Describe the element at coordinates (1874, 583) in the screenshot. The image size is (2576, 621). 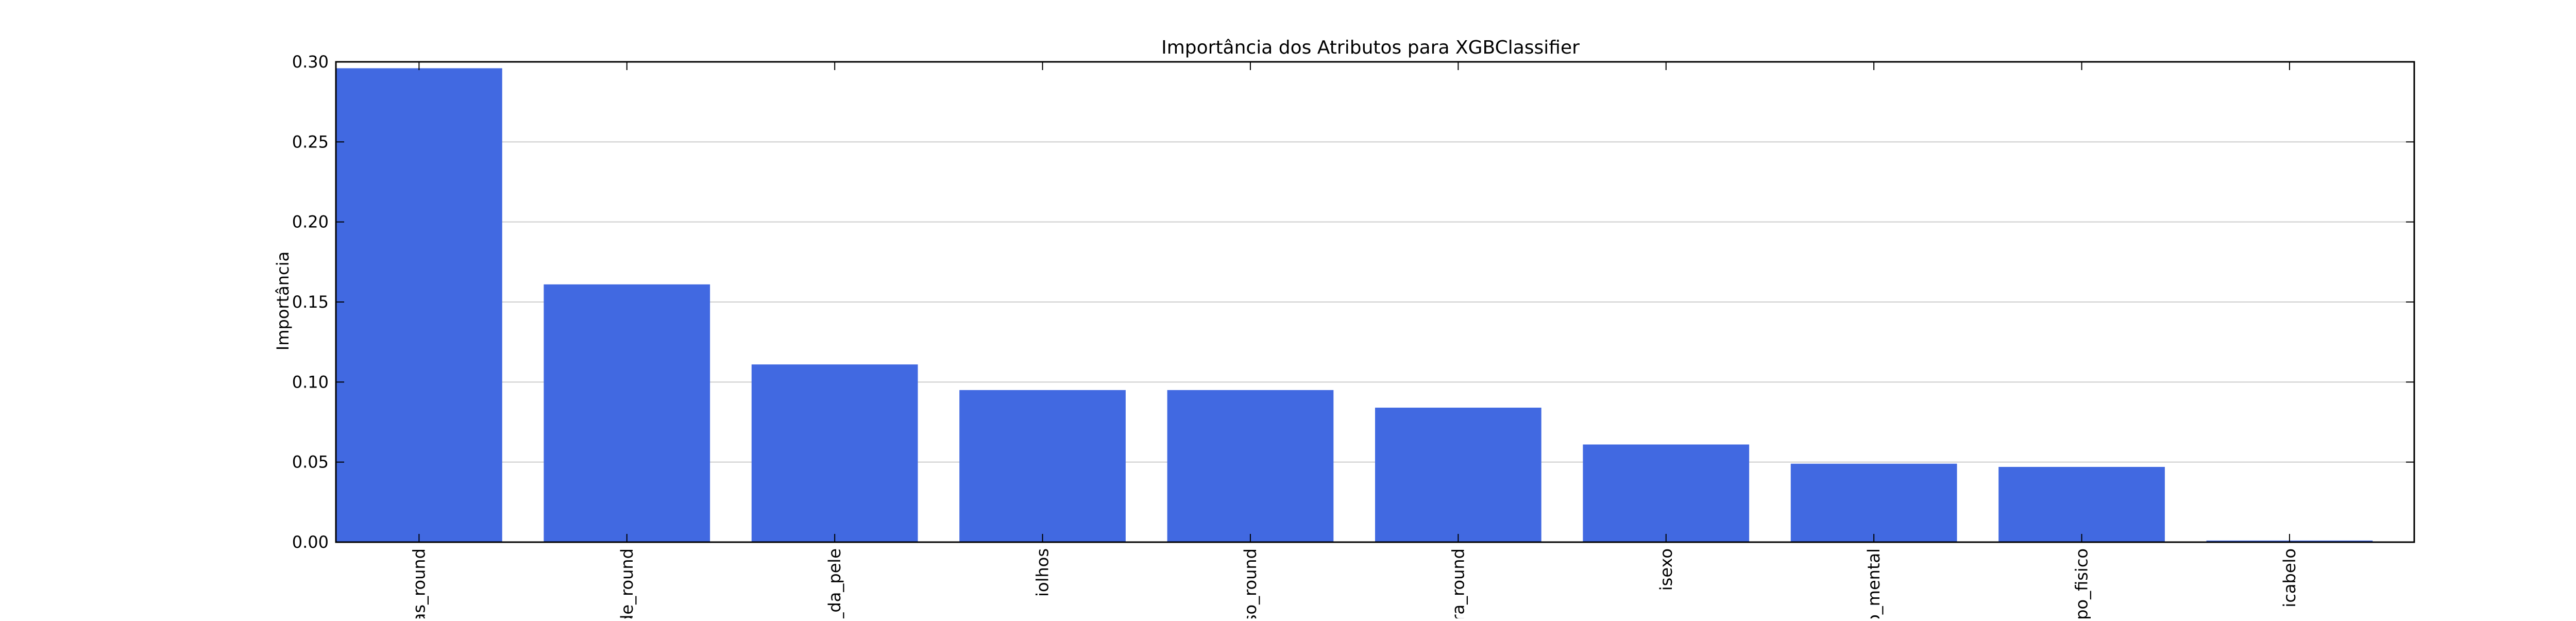
I see `x-tick-label: no_mental` at that location.